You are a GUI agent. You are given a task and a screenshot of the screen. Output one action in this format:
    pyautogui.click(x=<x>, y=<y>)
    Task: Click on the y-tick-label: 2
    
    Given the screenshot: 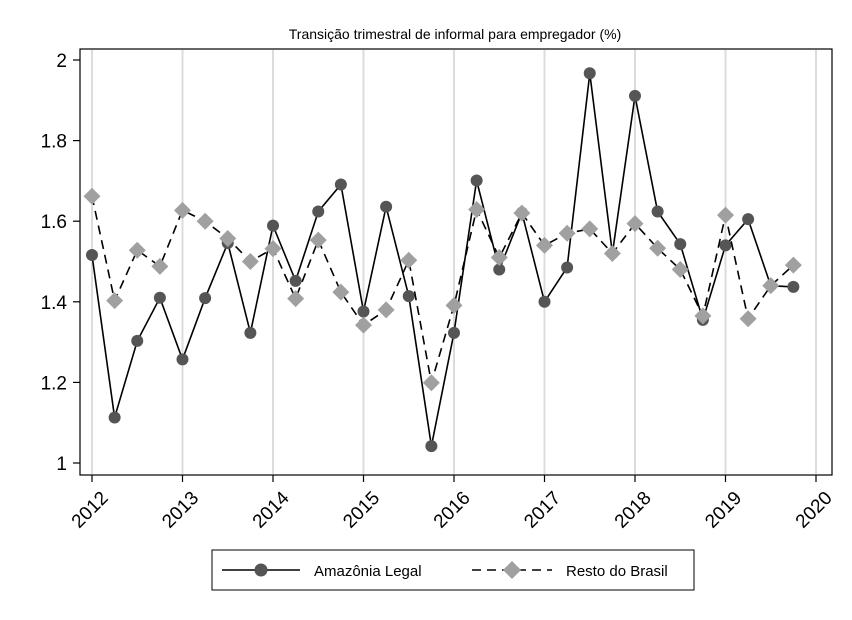 What is the action you would take?
    pyautogui.click(x=61, y=61)
    